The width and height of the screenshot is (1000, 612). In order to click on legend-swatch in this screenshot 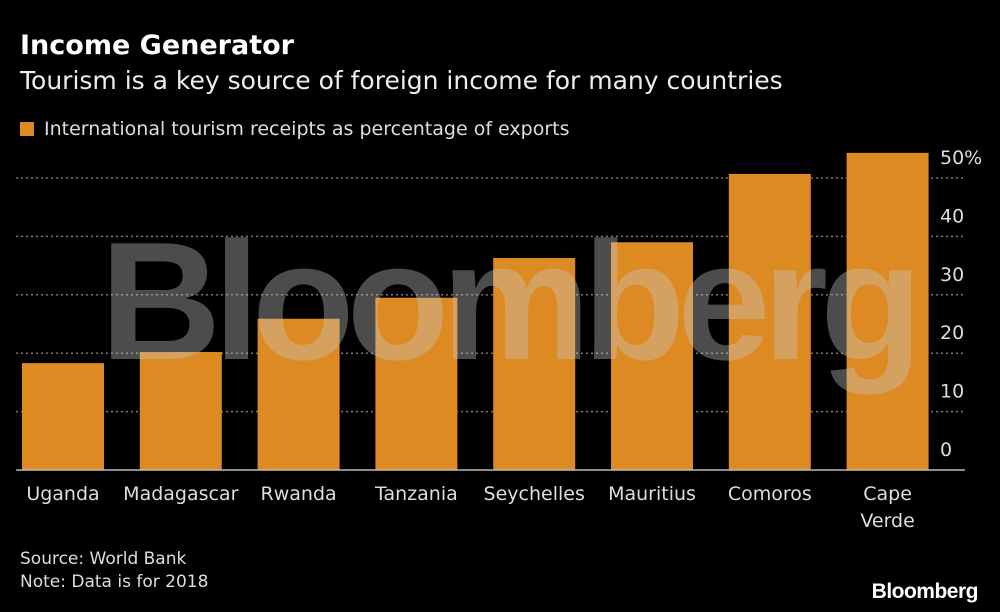, I will do `click(27, 129)`.